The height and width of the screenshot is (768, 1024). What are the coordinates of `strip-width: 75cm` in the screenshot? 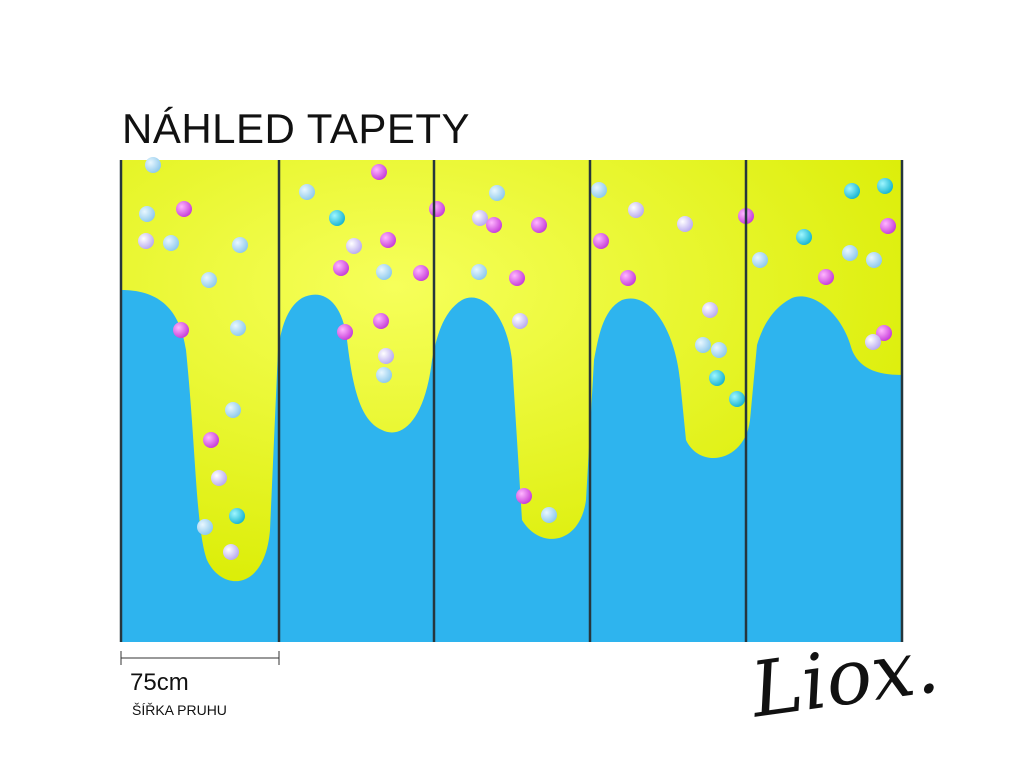 It's located at (159, 682).